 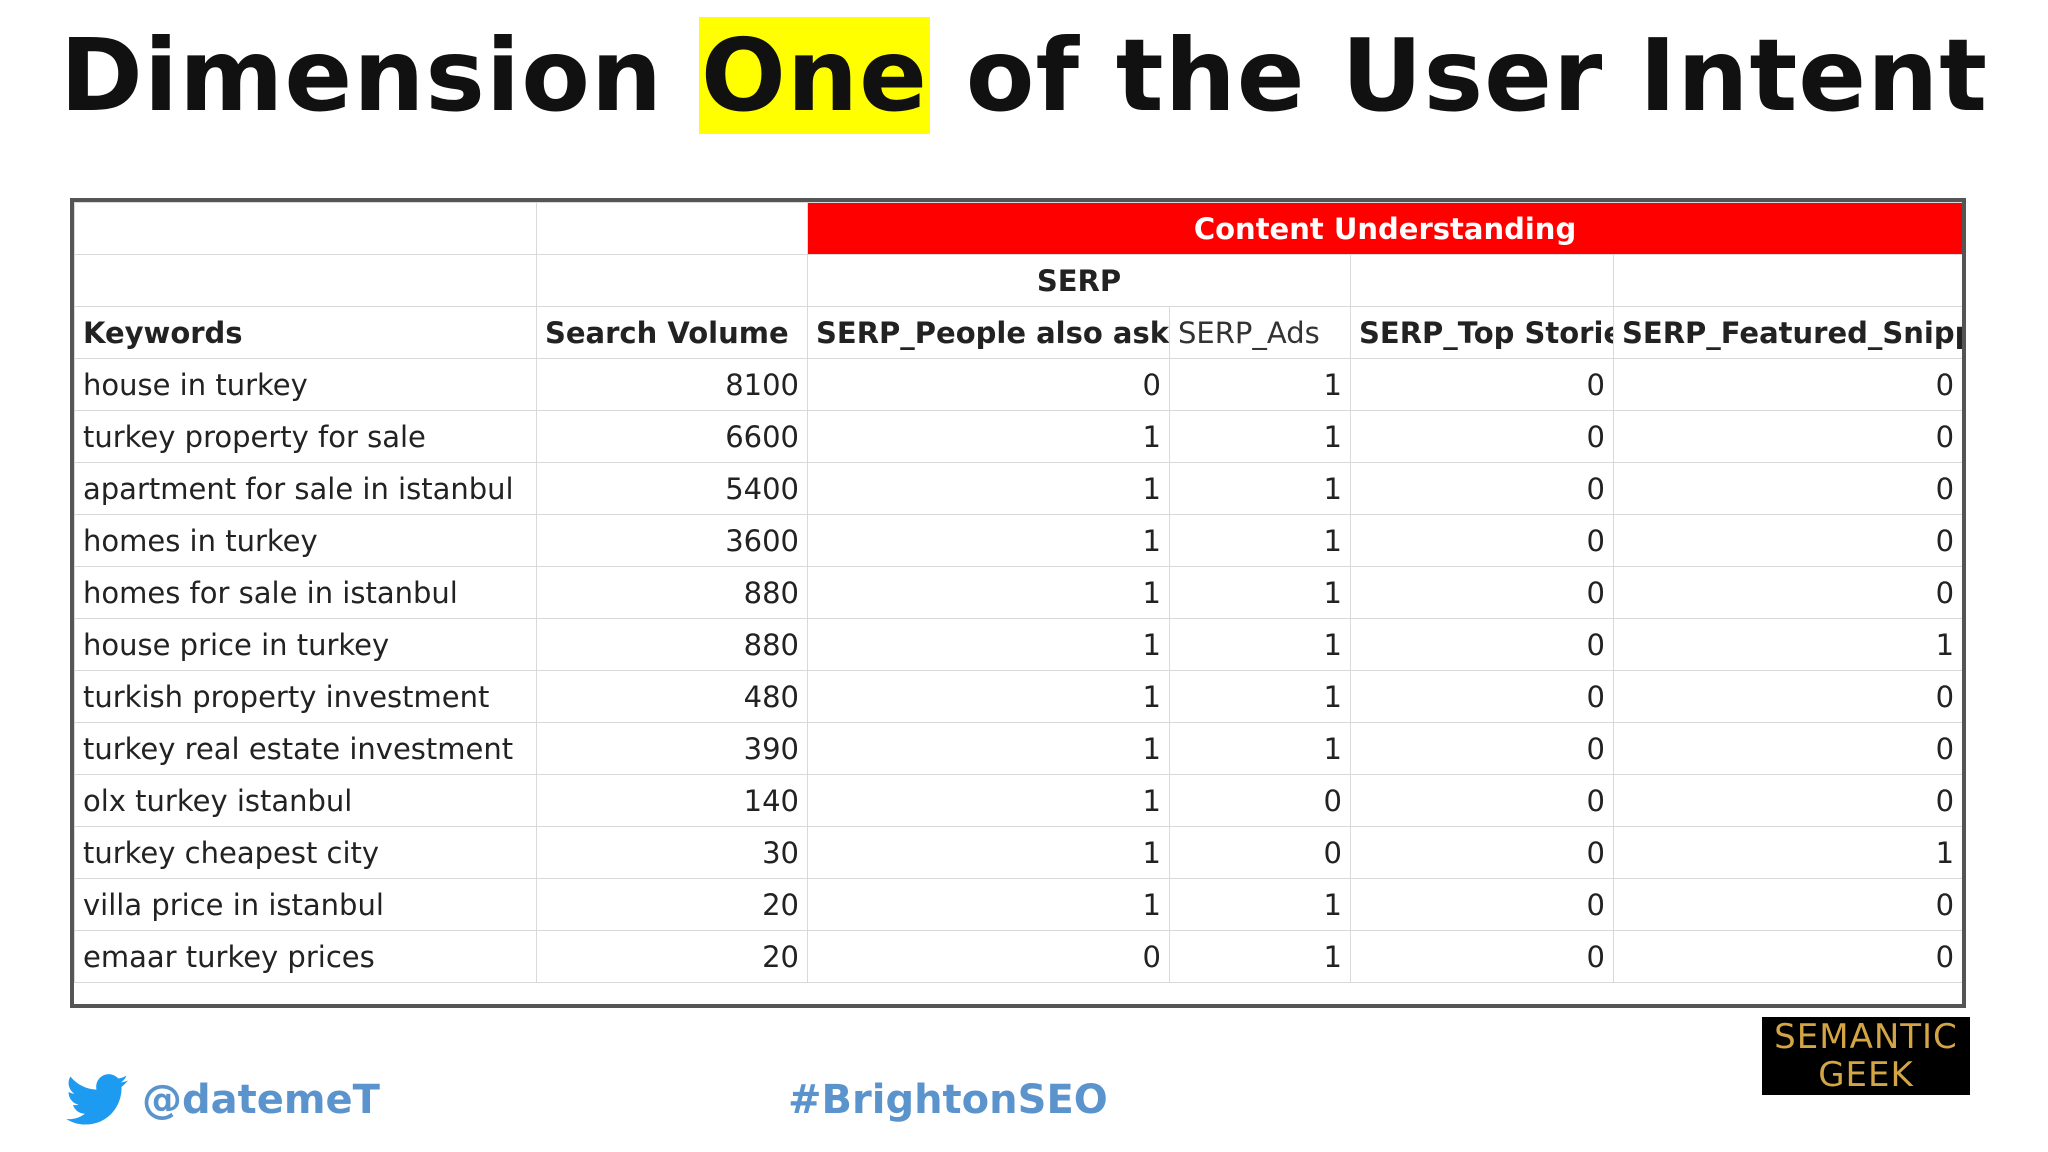 I want to click on title-highlight: One, so click(x=814, y=75).